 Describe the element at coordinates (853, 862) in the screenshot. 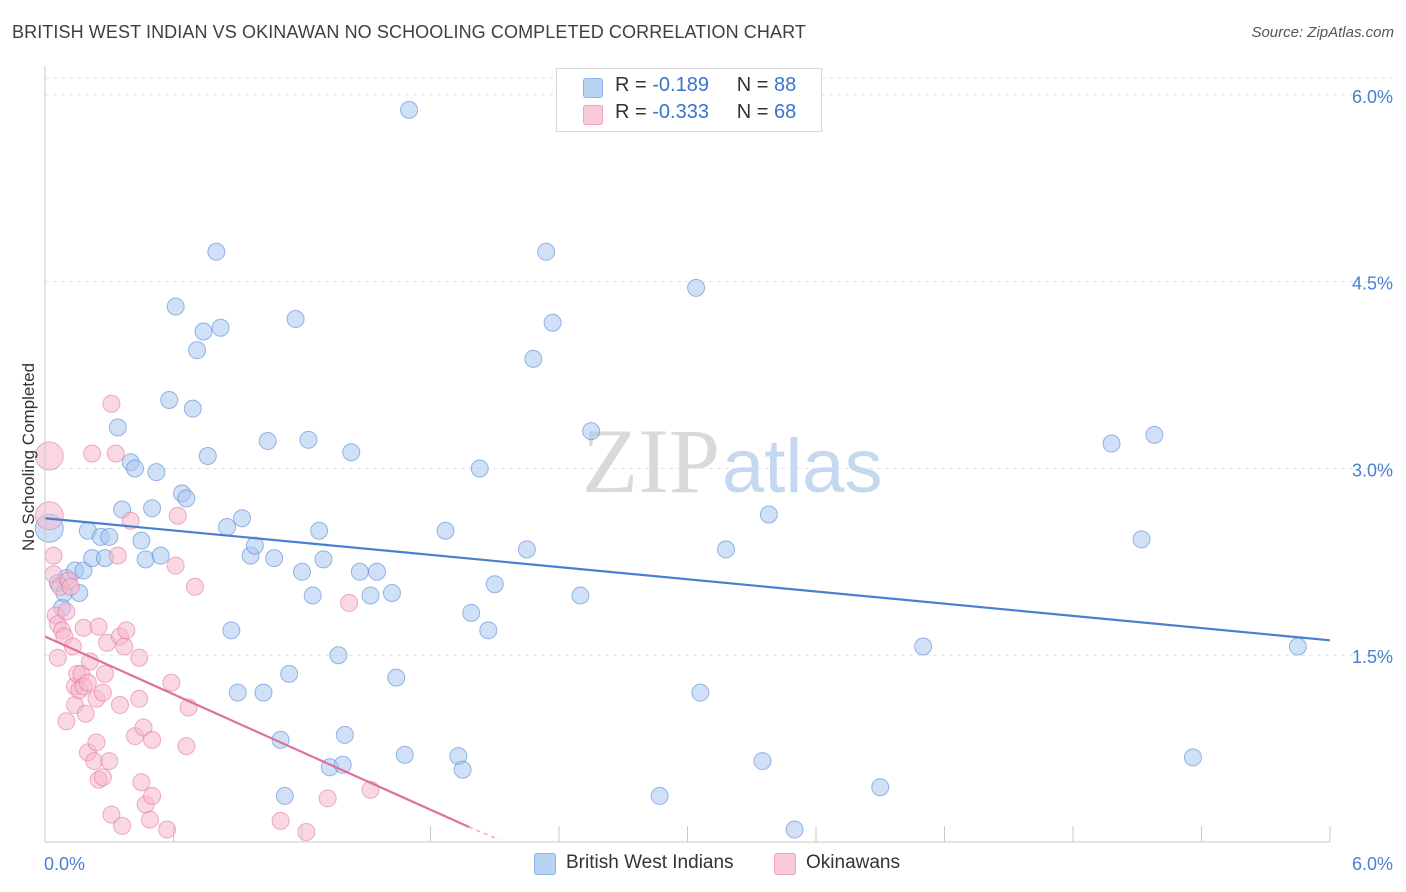

I see `legend-label: Okinawans` at that location.